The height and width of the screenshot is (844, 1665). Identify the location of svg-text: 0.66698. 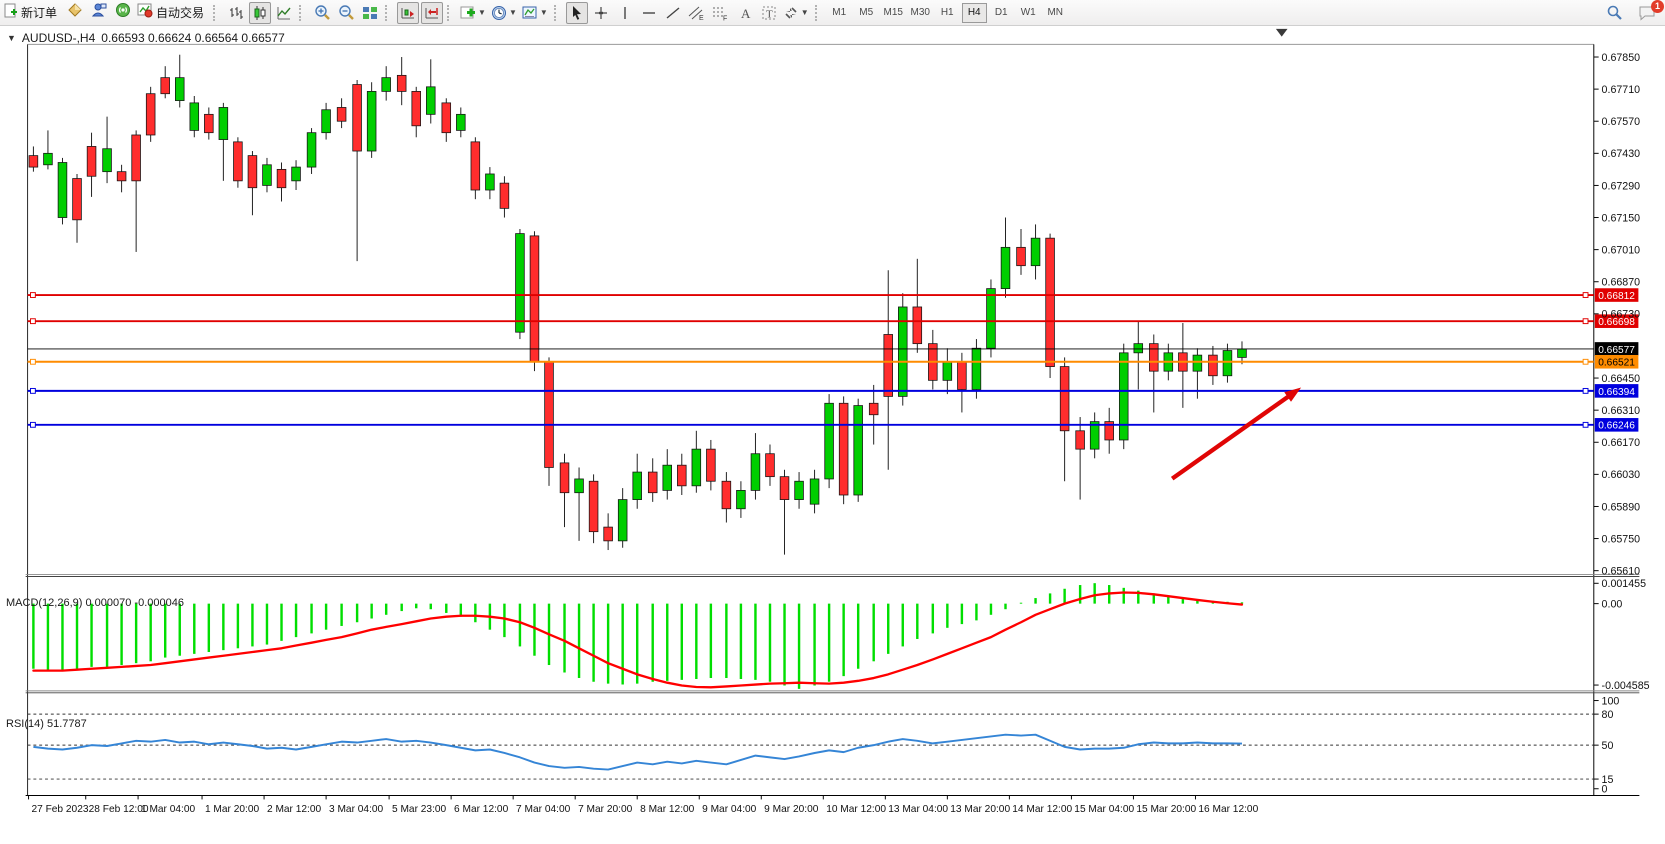
(1616, 322).